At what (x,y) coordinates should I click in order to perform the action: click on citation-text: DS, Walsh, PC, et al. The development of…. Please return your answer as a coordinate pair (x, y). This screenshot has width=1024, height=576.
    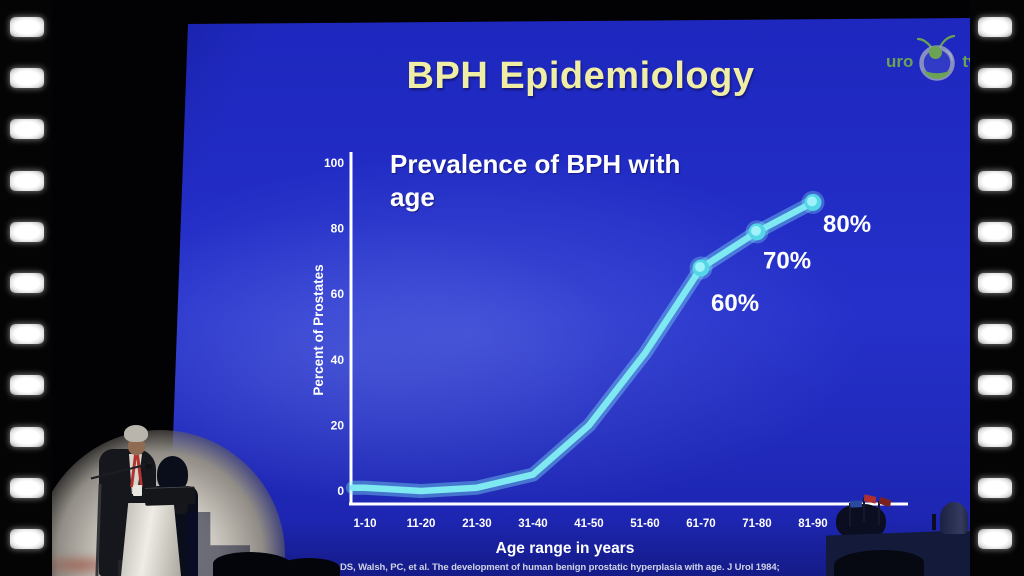
    Looking at the image, I should click on (560, 567).